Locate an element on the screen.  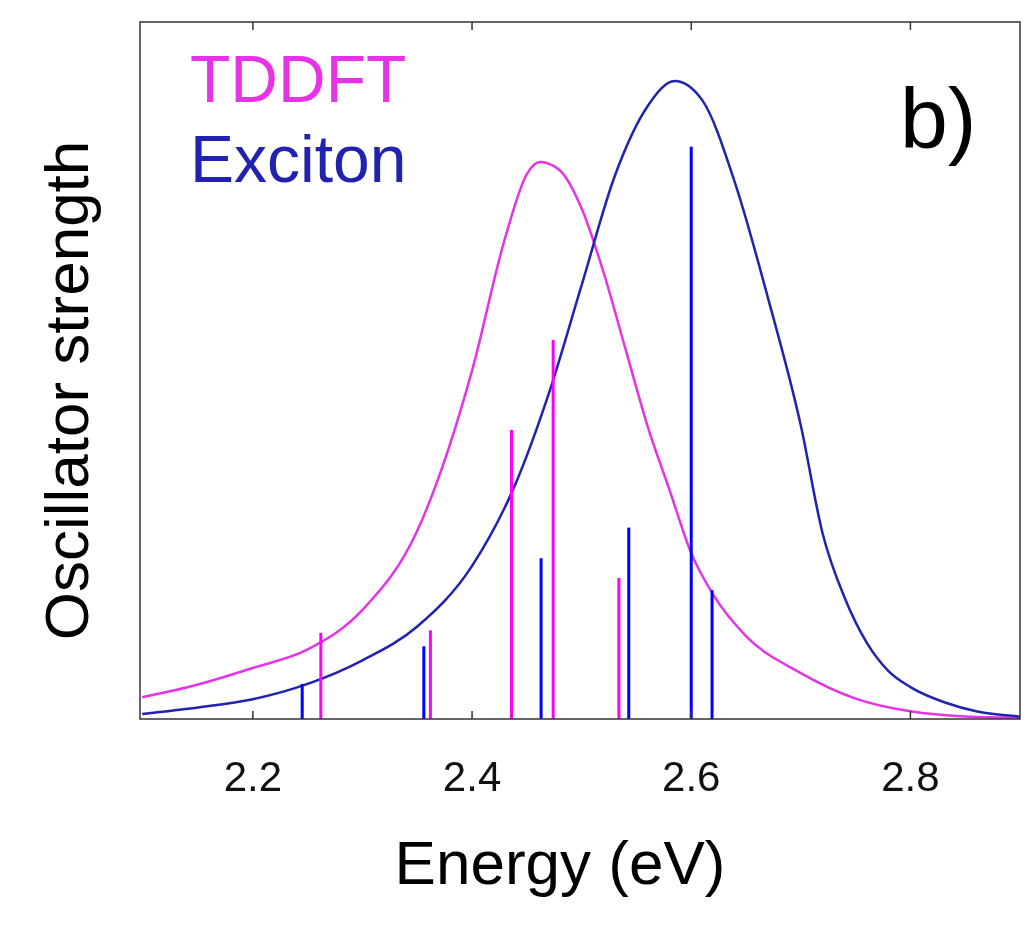
x-tick-label: 2.8 is located at coordinates (910, 776).